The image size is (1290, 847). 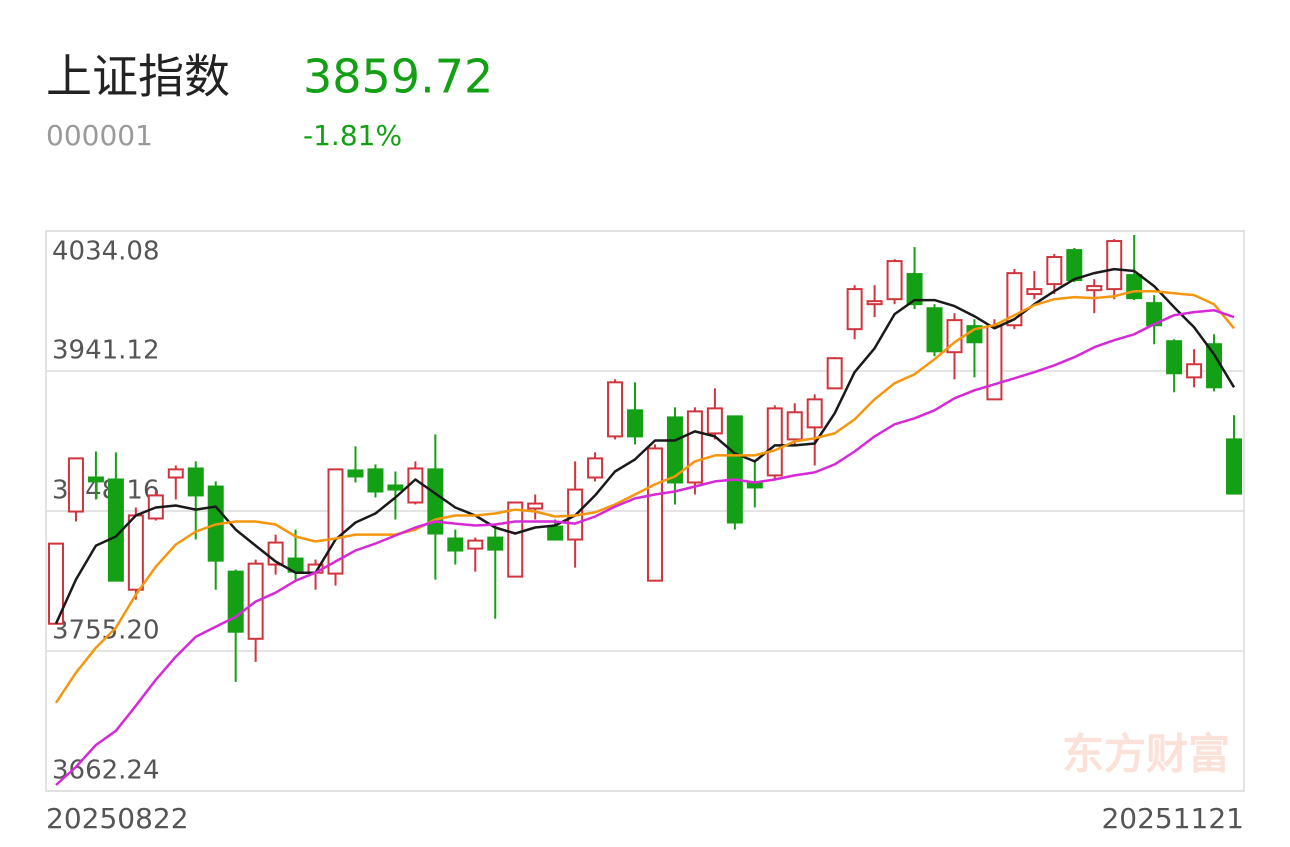 I want to click on x-tick-label: 20250822, so click(x=117, y=818).